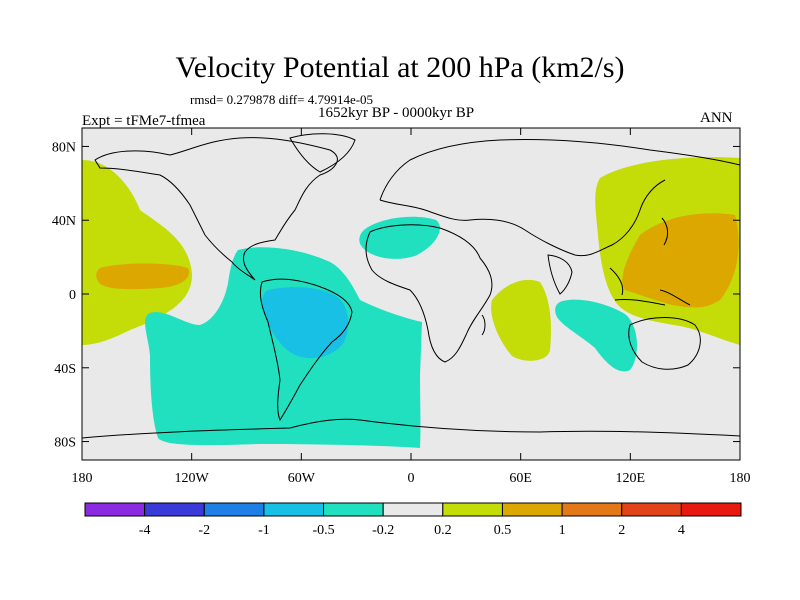 This screenshot has width=800, height=600. What do you see at coordinates (216, 209) in the screenshot?
I see `north-america-coast` at bounding box center [216, 209].